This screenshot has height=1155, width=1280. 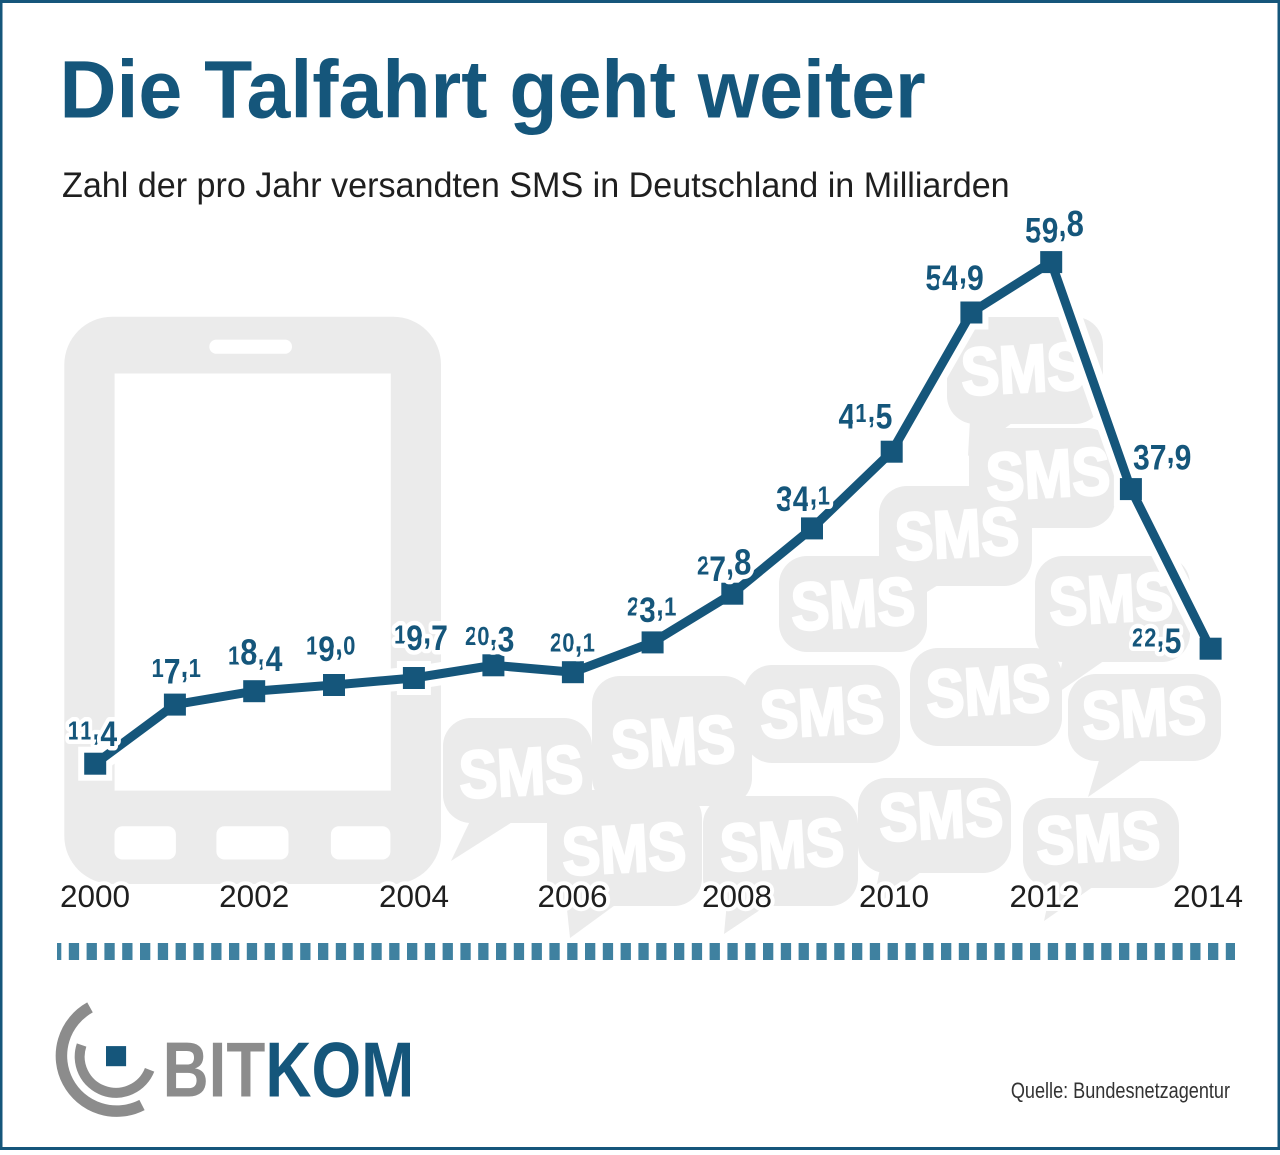 I want to click on svg-text: 2010, so click(x=894, y=896).